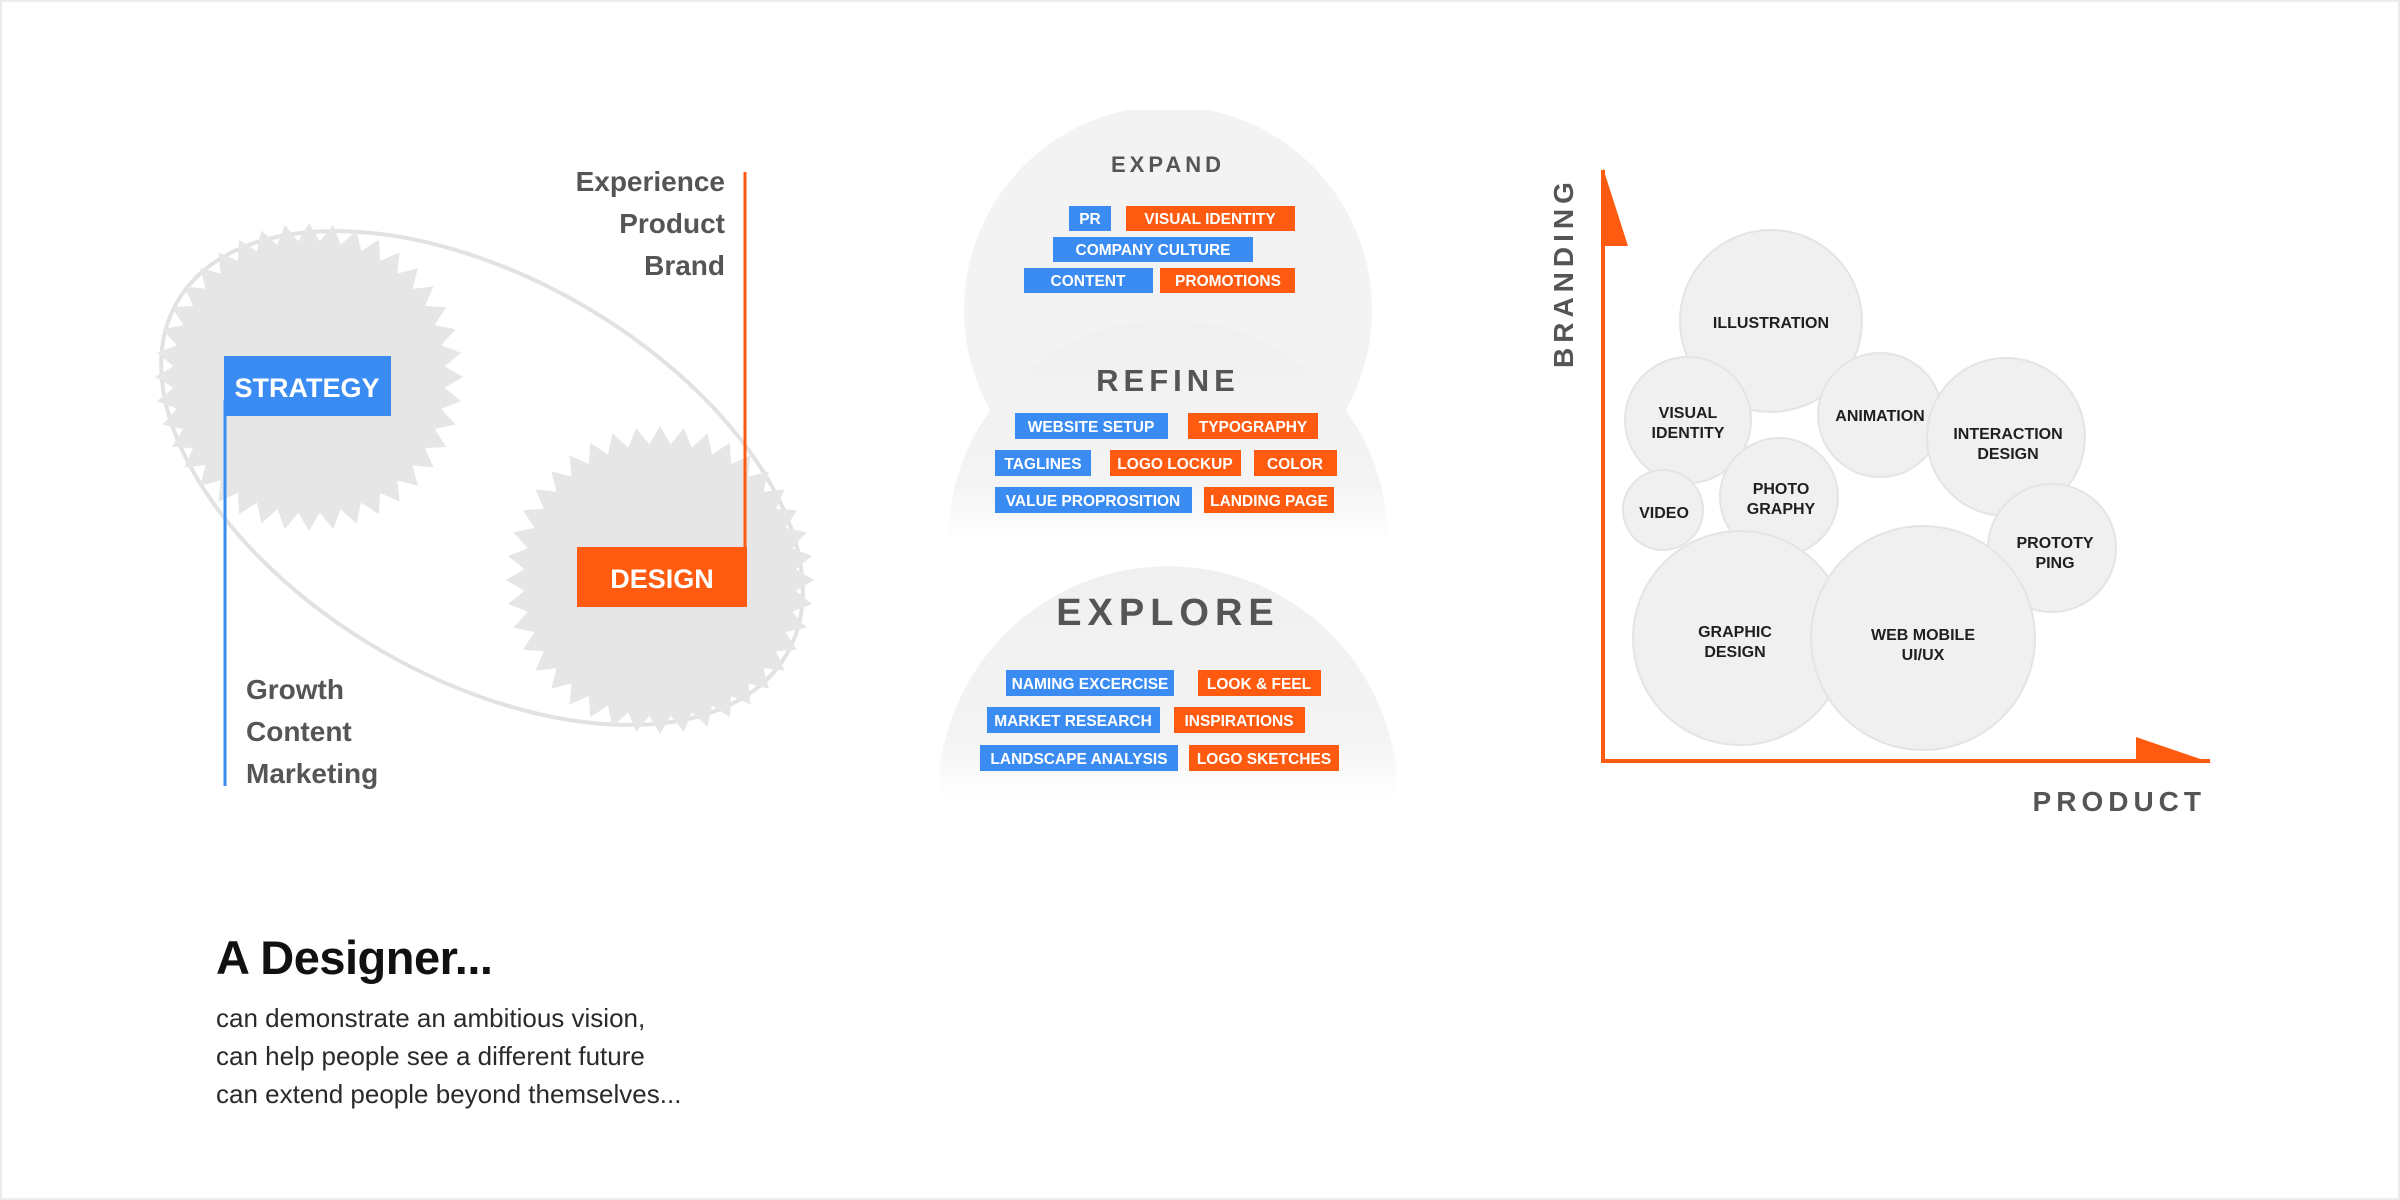 The height and width of the screenshot is (1200, 2400). I want to click on tag: TYPOGRAPHY, so click(1253, 426).